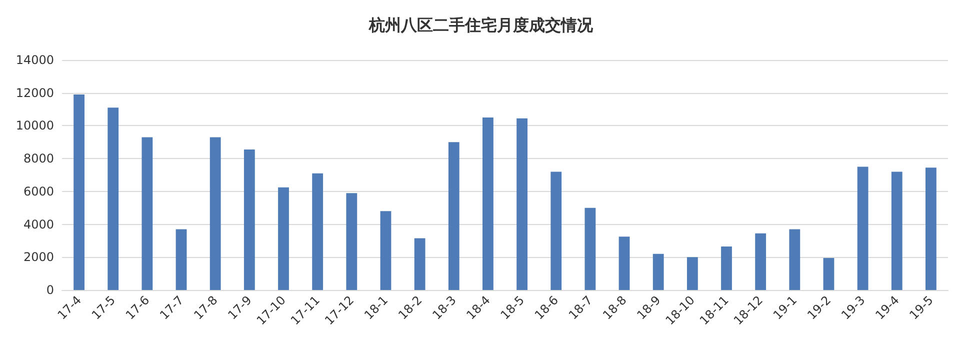  I want to click on y-tick-label: 8000, so click(38, 159).